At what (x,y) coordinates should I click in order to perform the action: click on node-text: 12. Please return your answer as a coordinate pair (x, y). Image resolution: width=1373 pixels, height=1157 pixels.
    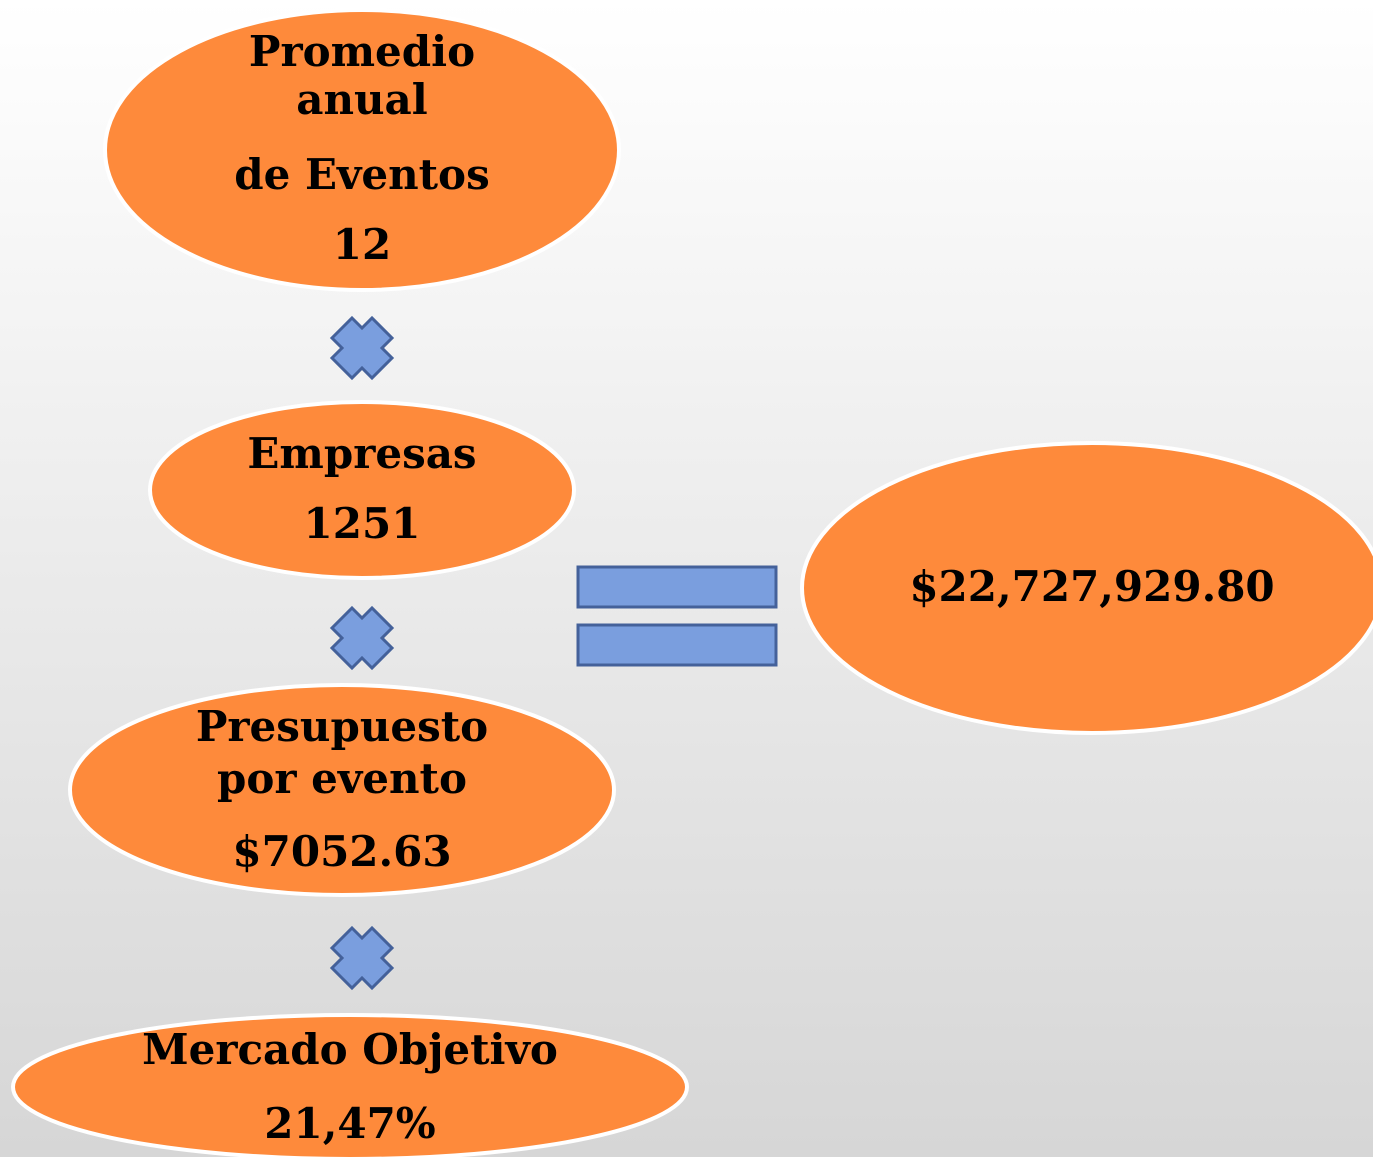
    Looking at the image, I should click on (362, 244).